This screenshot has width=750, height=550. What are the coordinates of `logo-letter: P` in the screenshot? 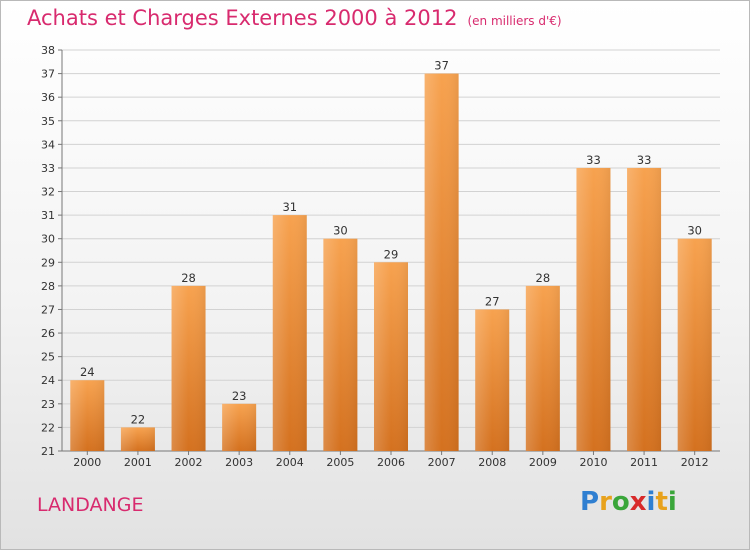 It's located at (590, 502).